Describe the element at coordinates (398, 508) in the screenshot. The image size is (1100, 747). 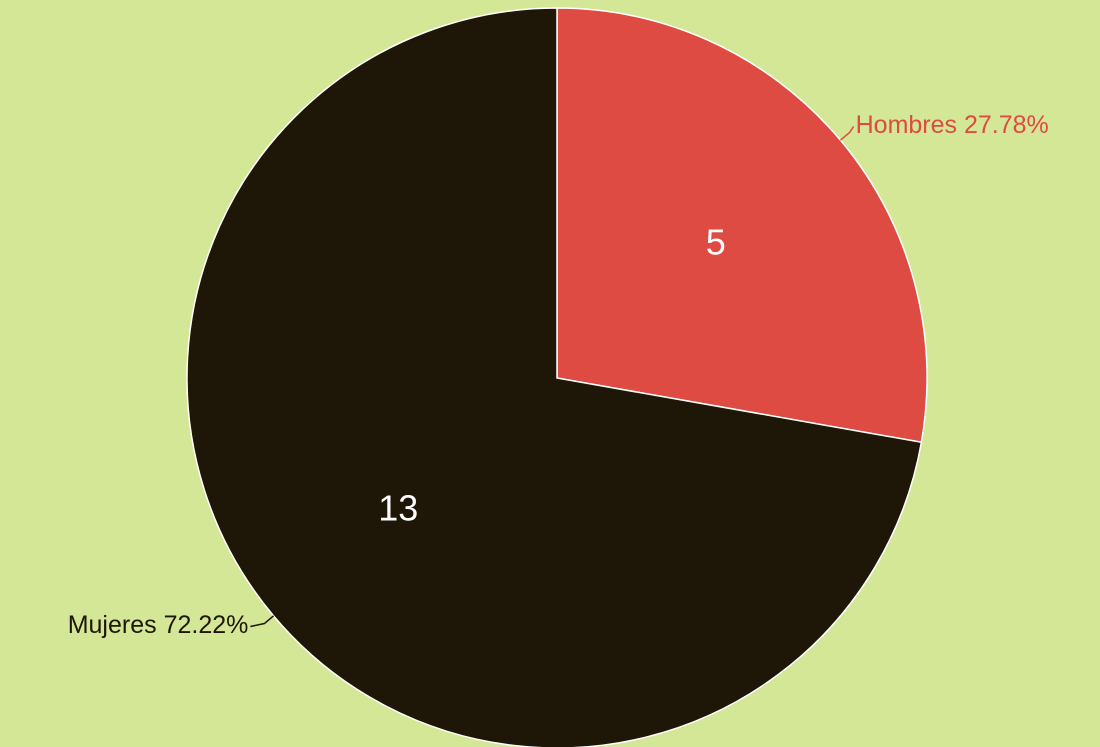
I see `slice-value-mujeres: 13` at that location.